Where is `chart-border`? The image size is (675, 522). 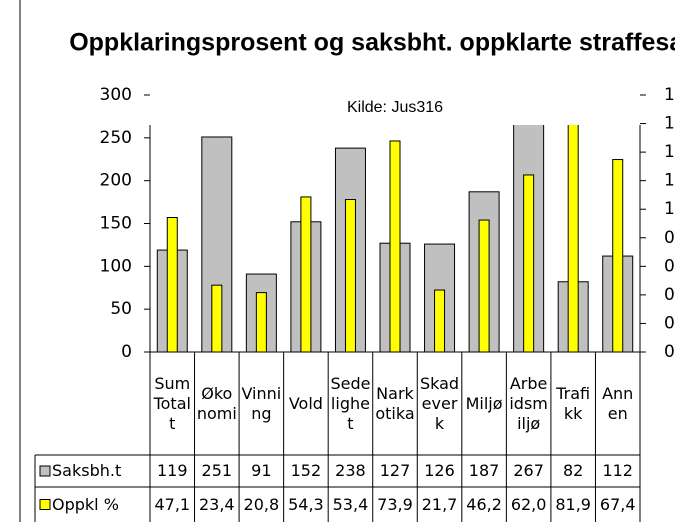 chart-border is located at coordinates (20, 261).